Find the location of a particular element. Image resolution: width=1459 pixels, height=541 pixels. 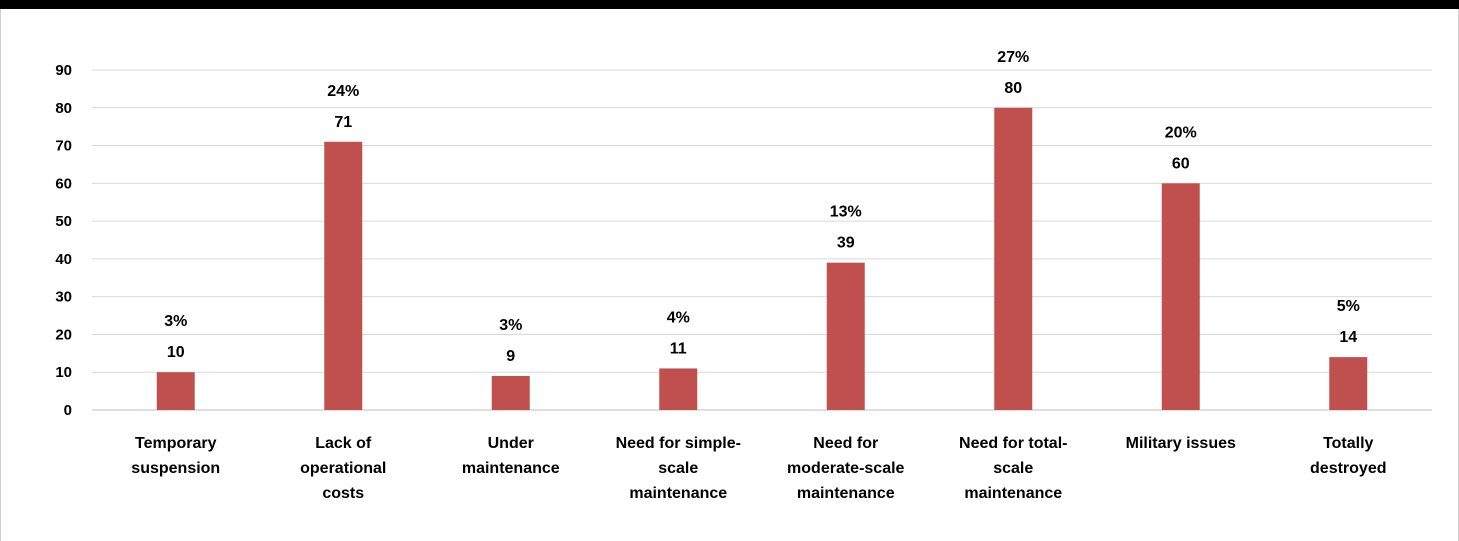

data-label-percent: 24% is located at coordinates (343, 91).